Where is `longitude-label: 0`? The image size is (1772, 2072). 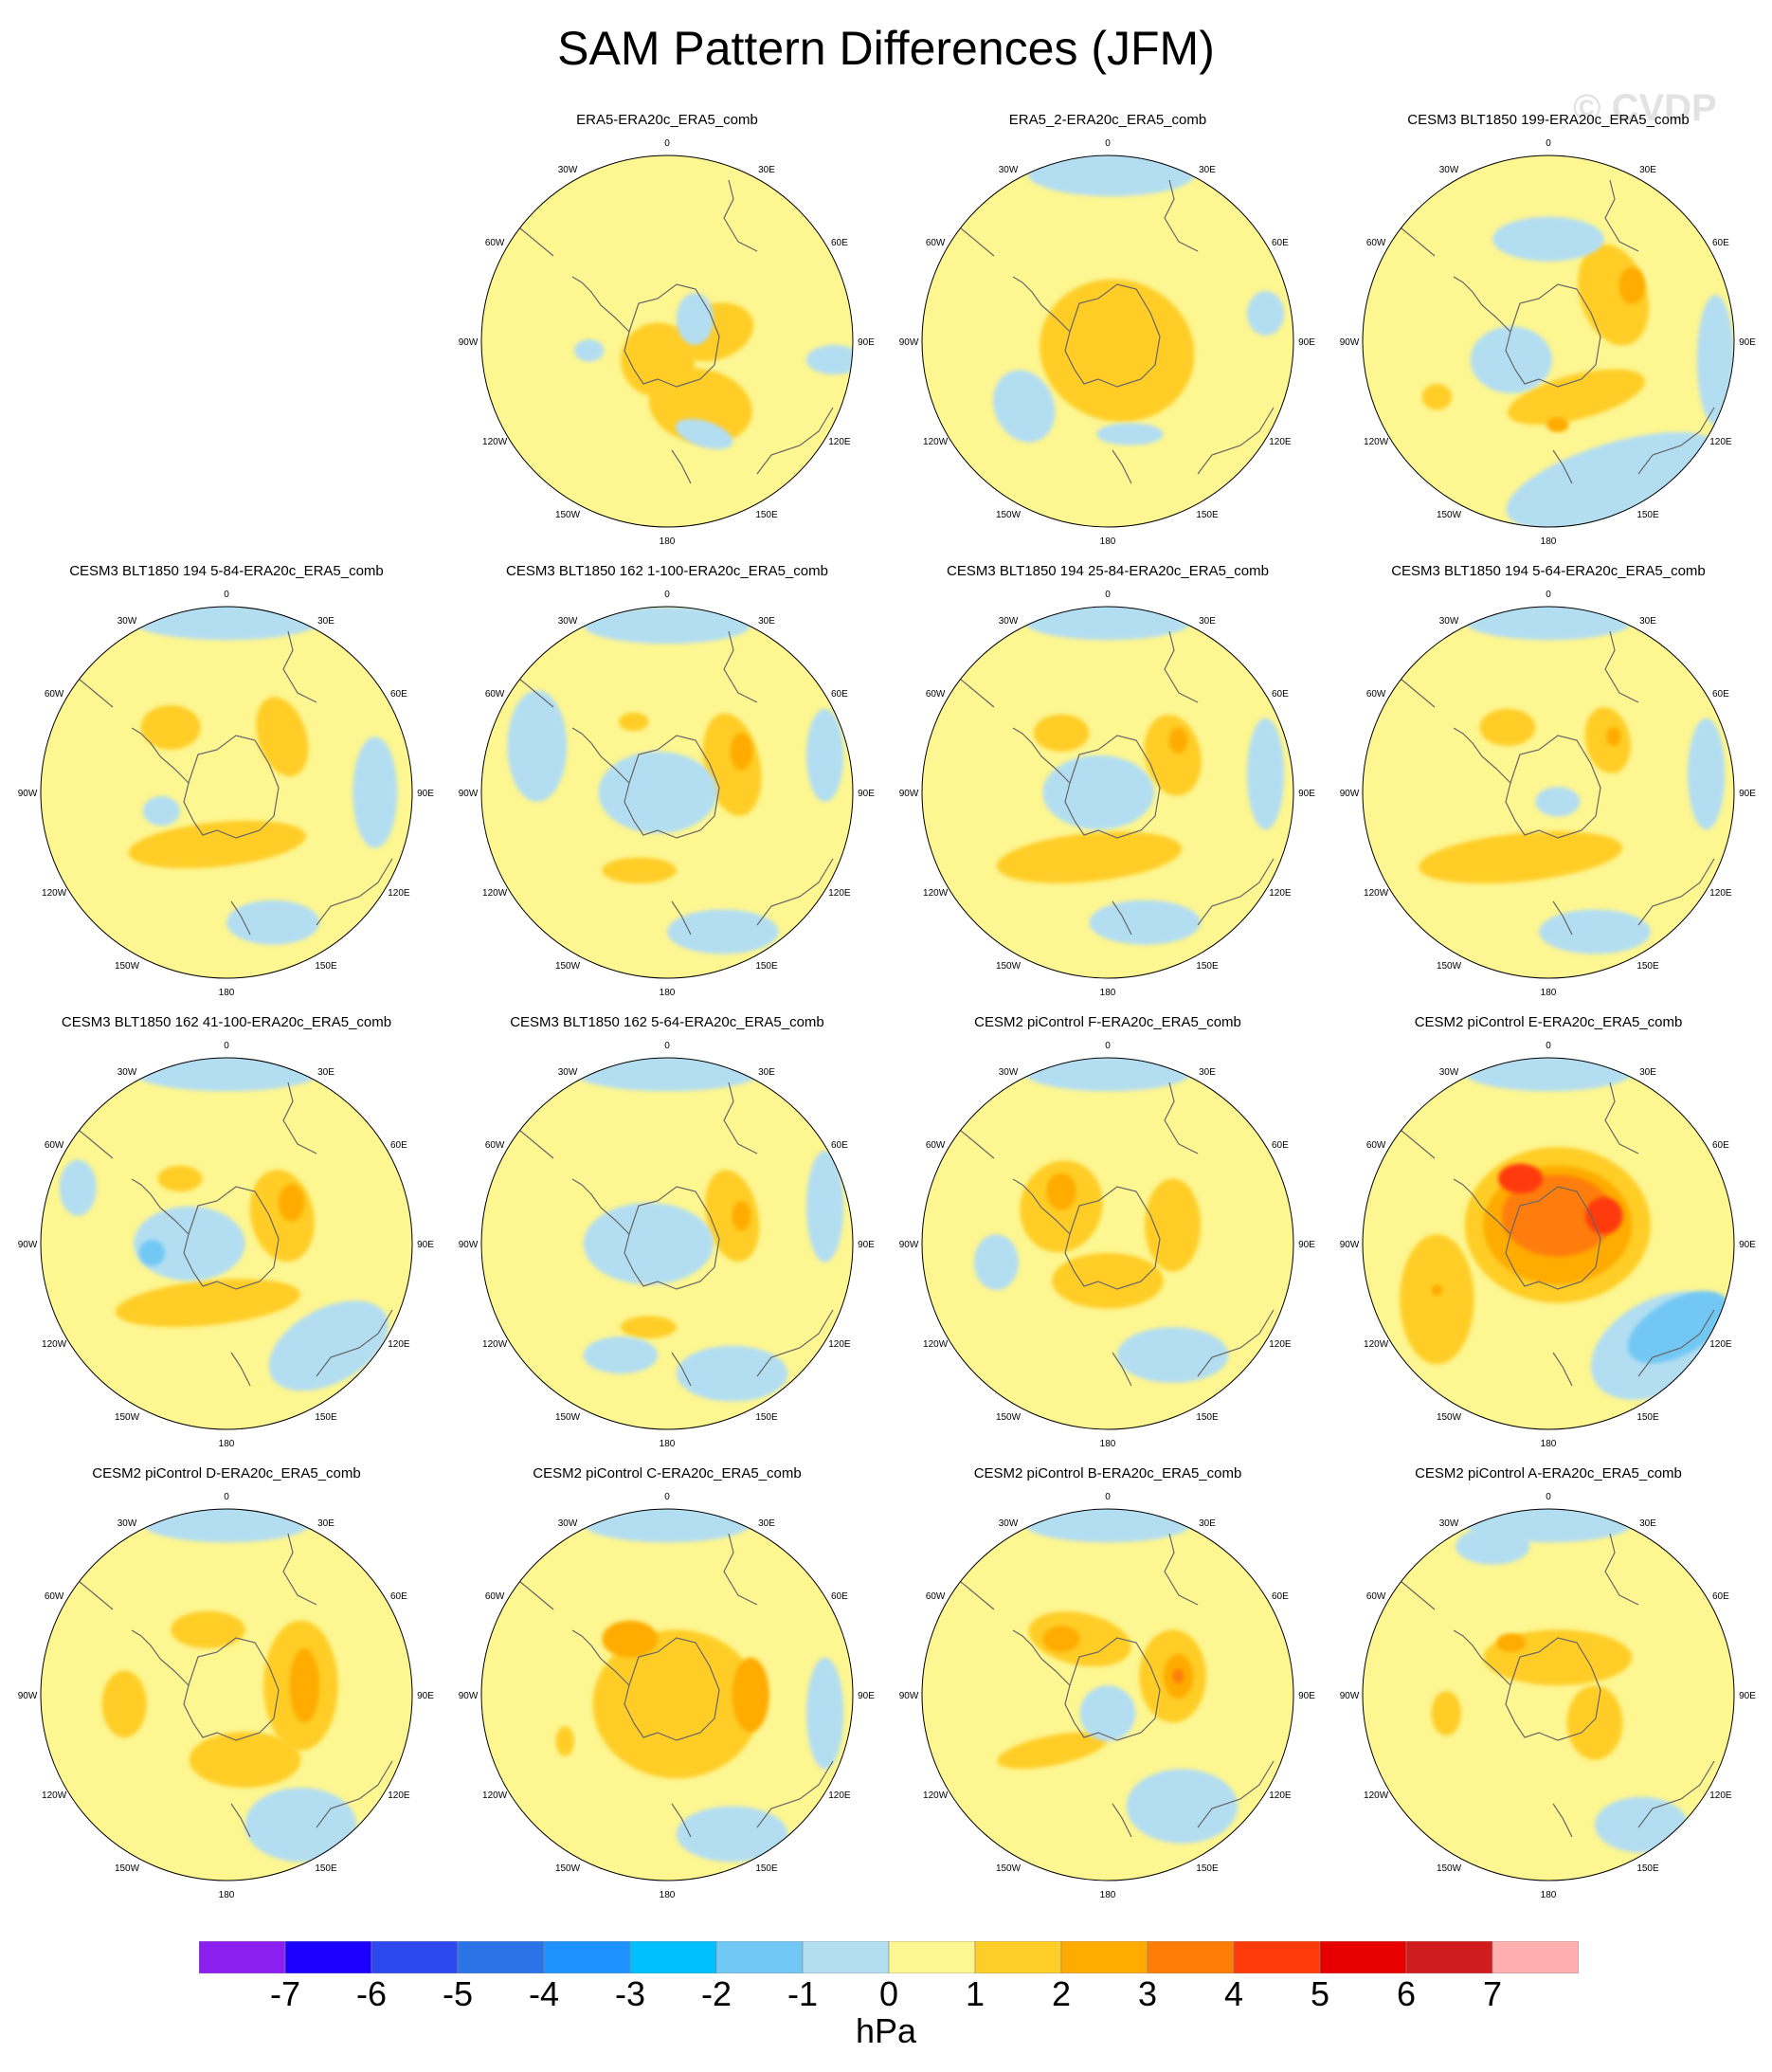
longitude-label: 0 is located at coordinates (1548, 1497).